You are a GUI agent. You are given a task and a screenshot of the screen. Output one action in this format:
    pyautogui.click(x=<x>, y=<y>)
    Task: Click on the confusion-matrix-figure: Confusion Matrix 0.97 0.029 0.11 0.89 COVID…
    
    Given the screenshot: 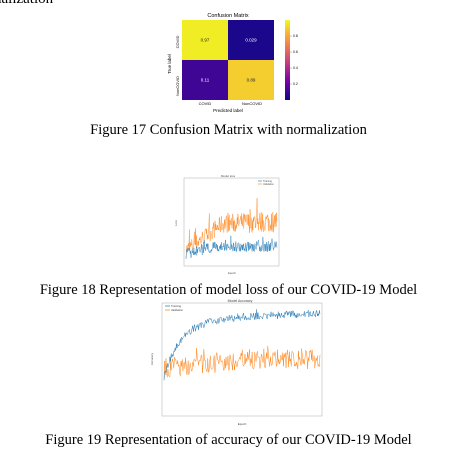 What is the action you would take?
    pyautogui.click(x=232, y=63)
    